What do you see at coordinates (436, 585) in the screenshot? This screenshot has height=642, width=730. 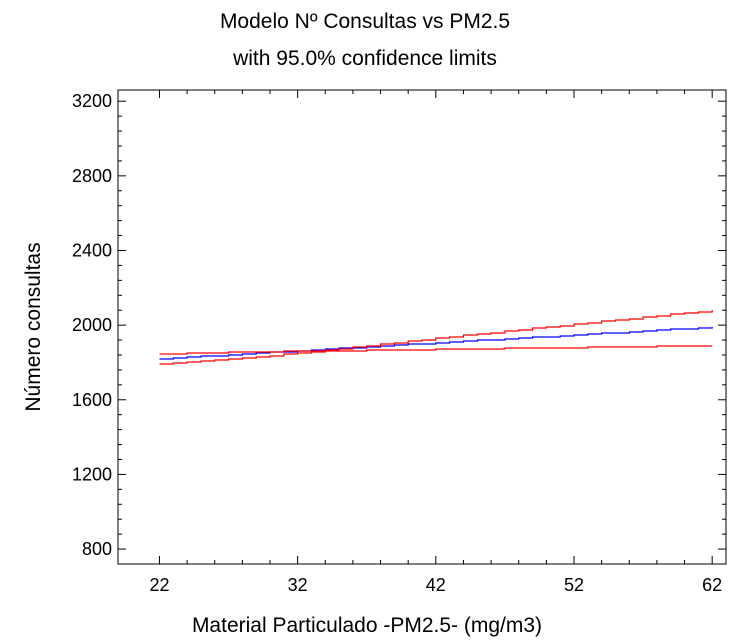 I see `x-tick-label: 42` at bounding box center [436, 585].